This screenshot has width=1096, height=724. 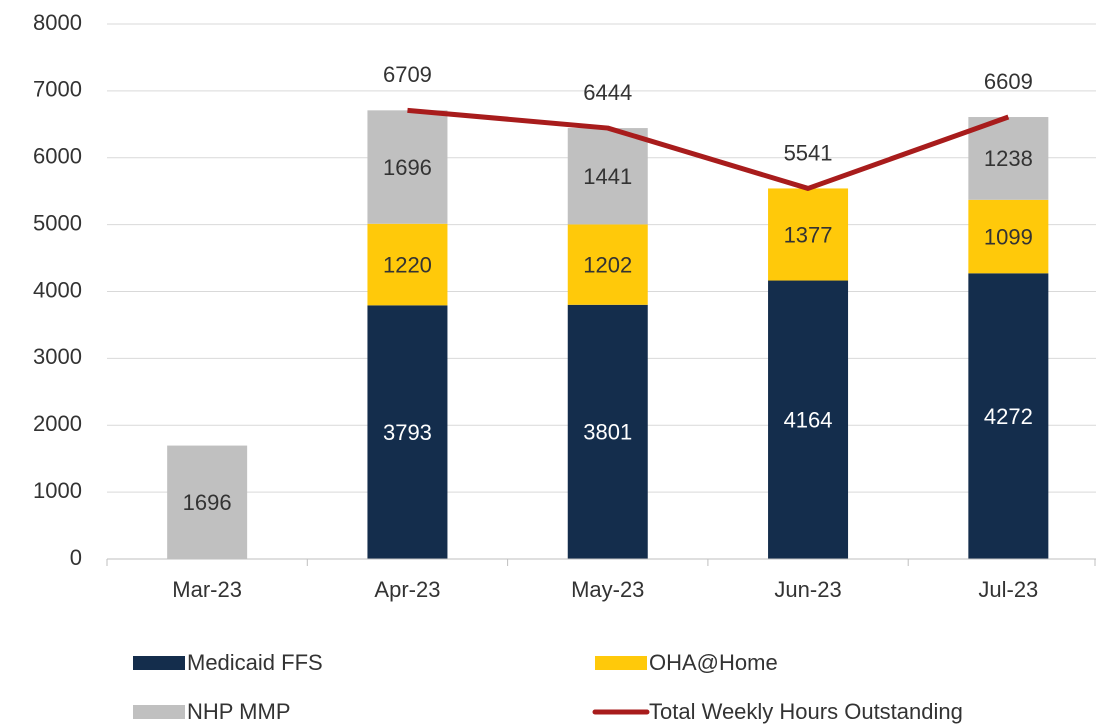 What do you see at coordinates (407, 589) in the screenshot?
I see `x-tick-label: Apr-23` at bounding box center [407, 589].